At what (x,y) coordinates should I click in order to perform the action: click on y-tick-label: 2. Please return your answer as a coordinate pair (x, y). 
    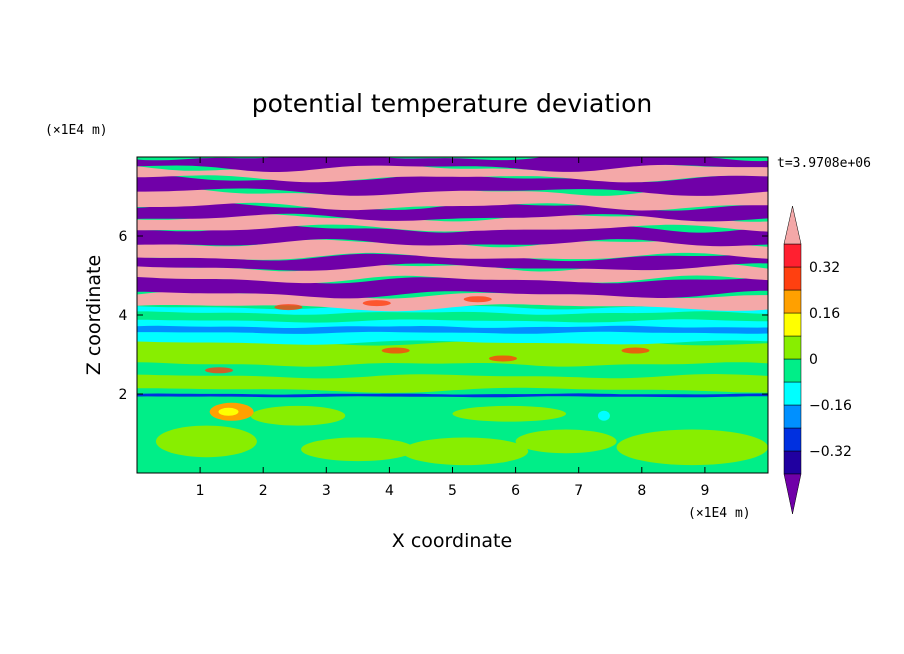
    Looking at the image, I should click on (123, 395).